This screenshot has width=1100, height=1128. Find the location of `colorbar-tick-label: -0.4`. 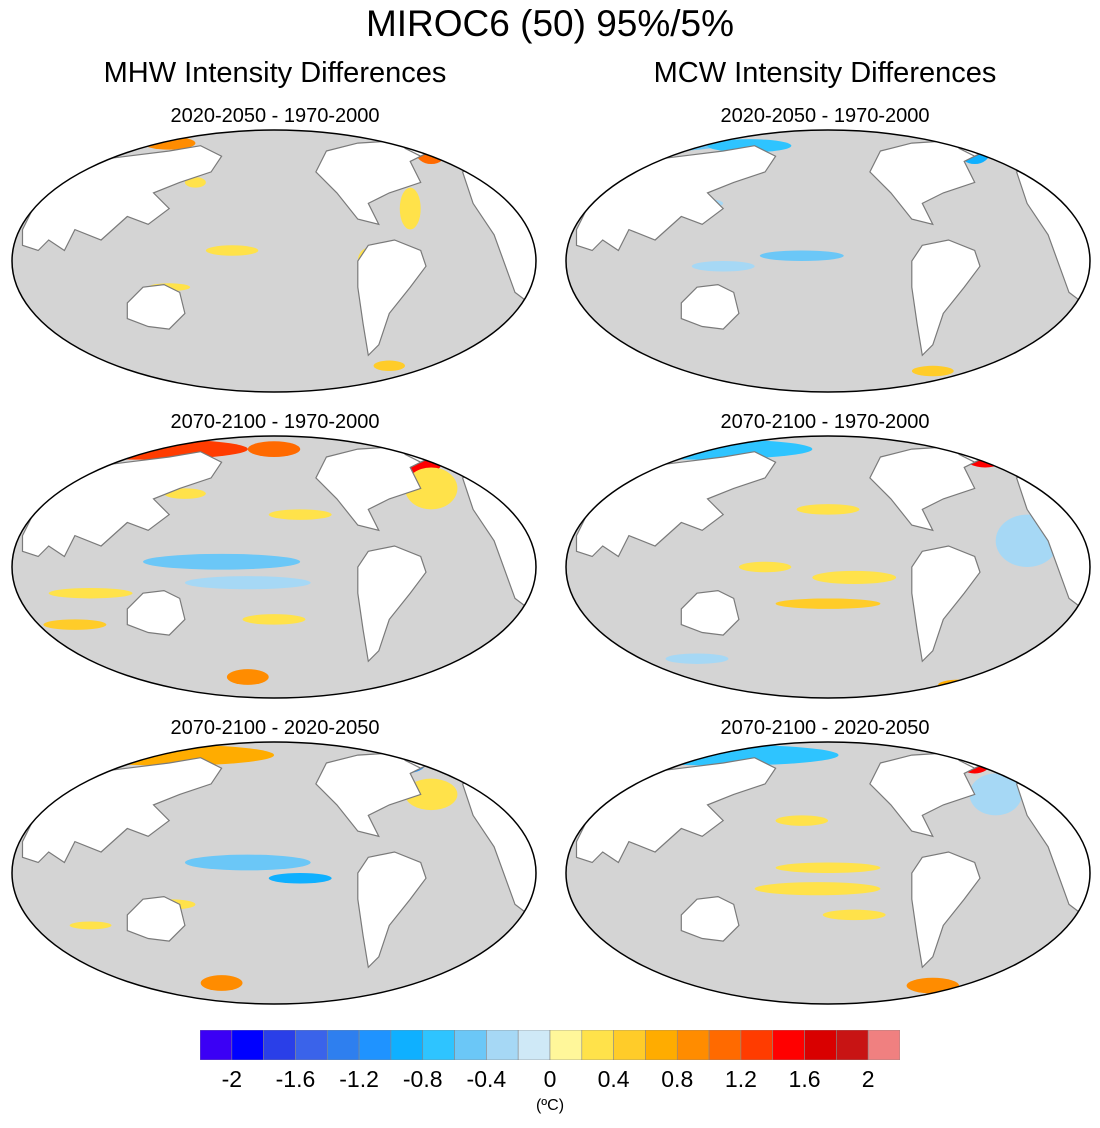

colorbar-tick-label: -0.4 is located at coordinates (486, 1079).